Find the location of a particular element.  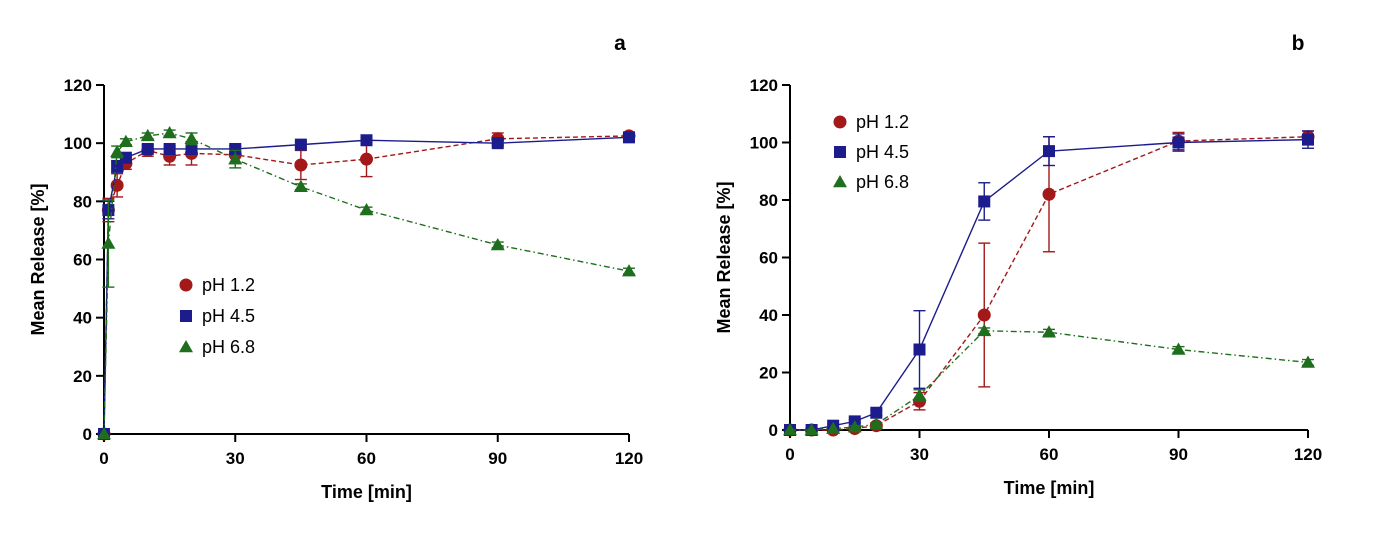

series-line is located at coordinates (1049, 380).